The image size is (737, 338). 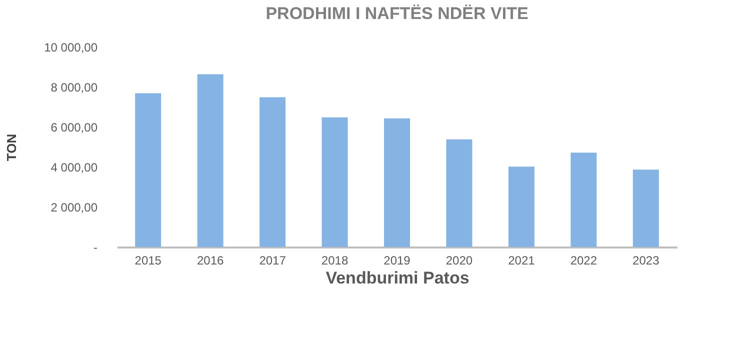 What do you see at coordinates (646, 261) in the screenshot?
I see `x-tick-label: 2023` at bounding box center [646, 261].